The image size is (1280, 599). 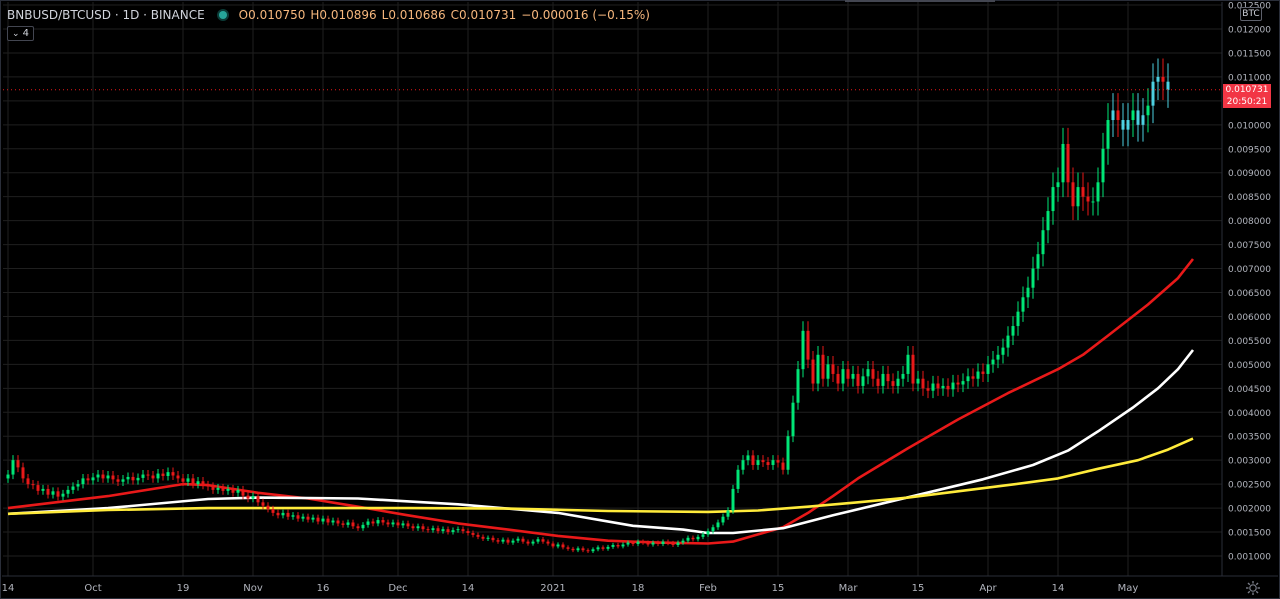 I want to click on y-tick-label: 0.008000, so click(x=1249, y=222).